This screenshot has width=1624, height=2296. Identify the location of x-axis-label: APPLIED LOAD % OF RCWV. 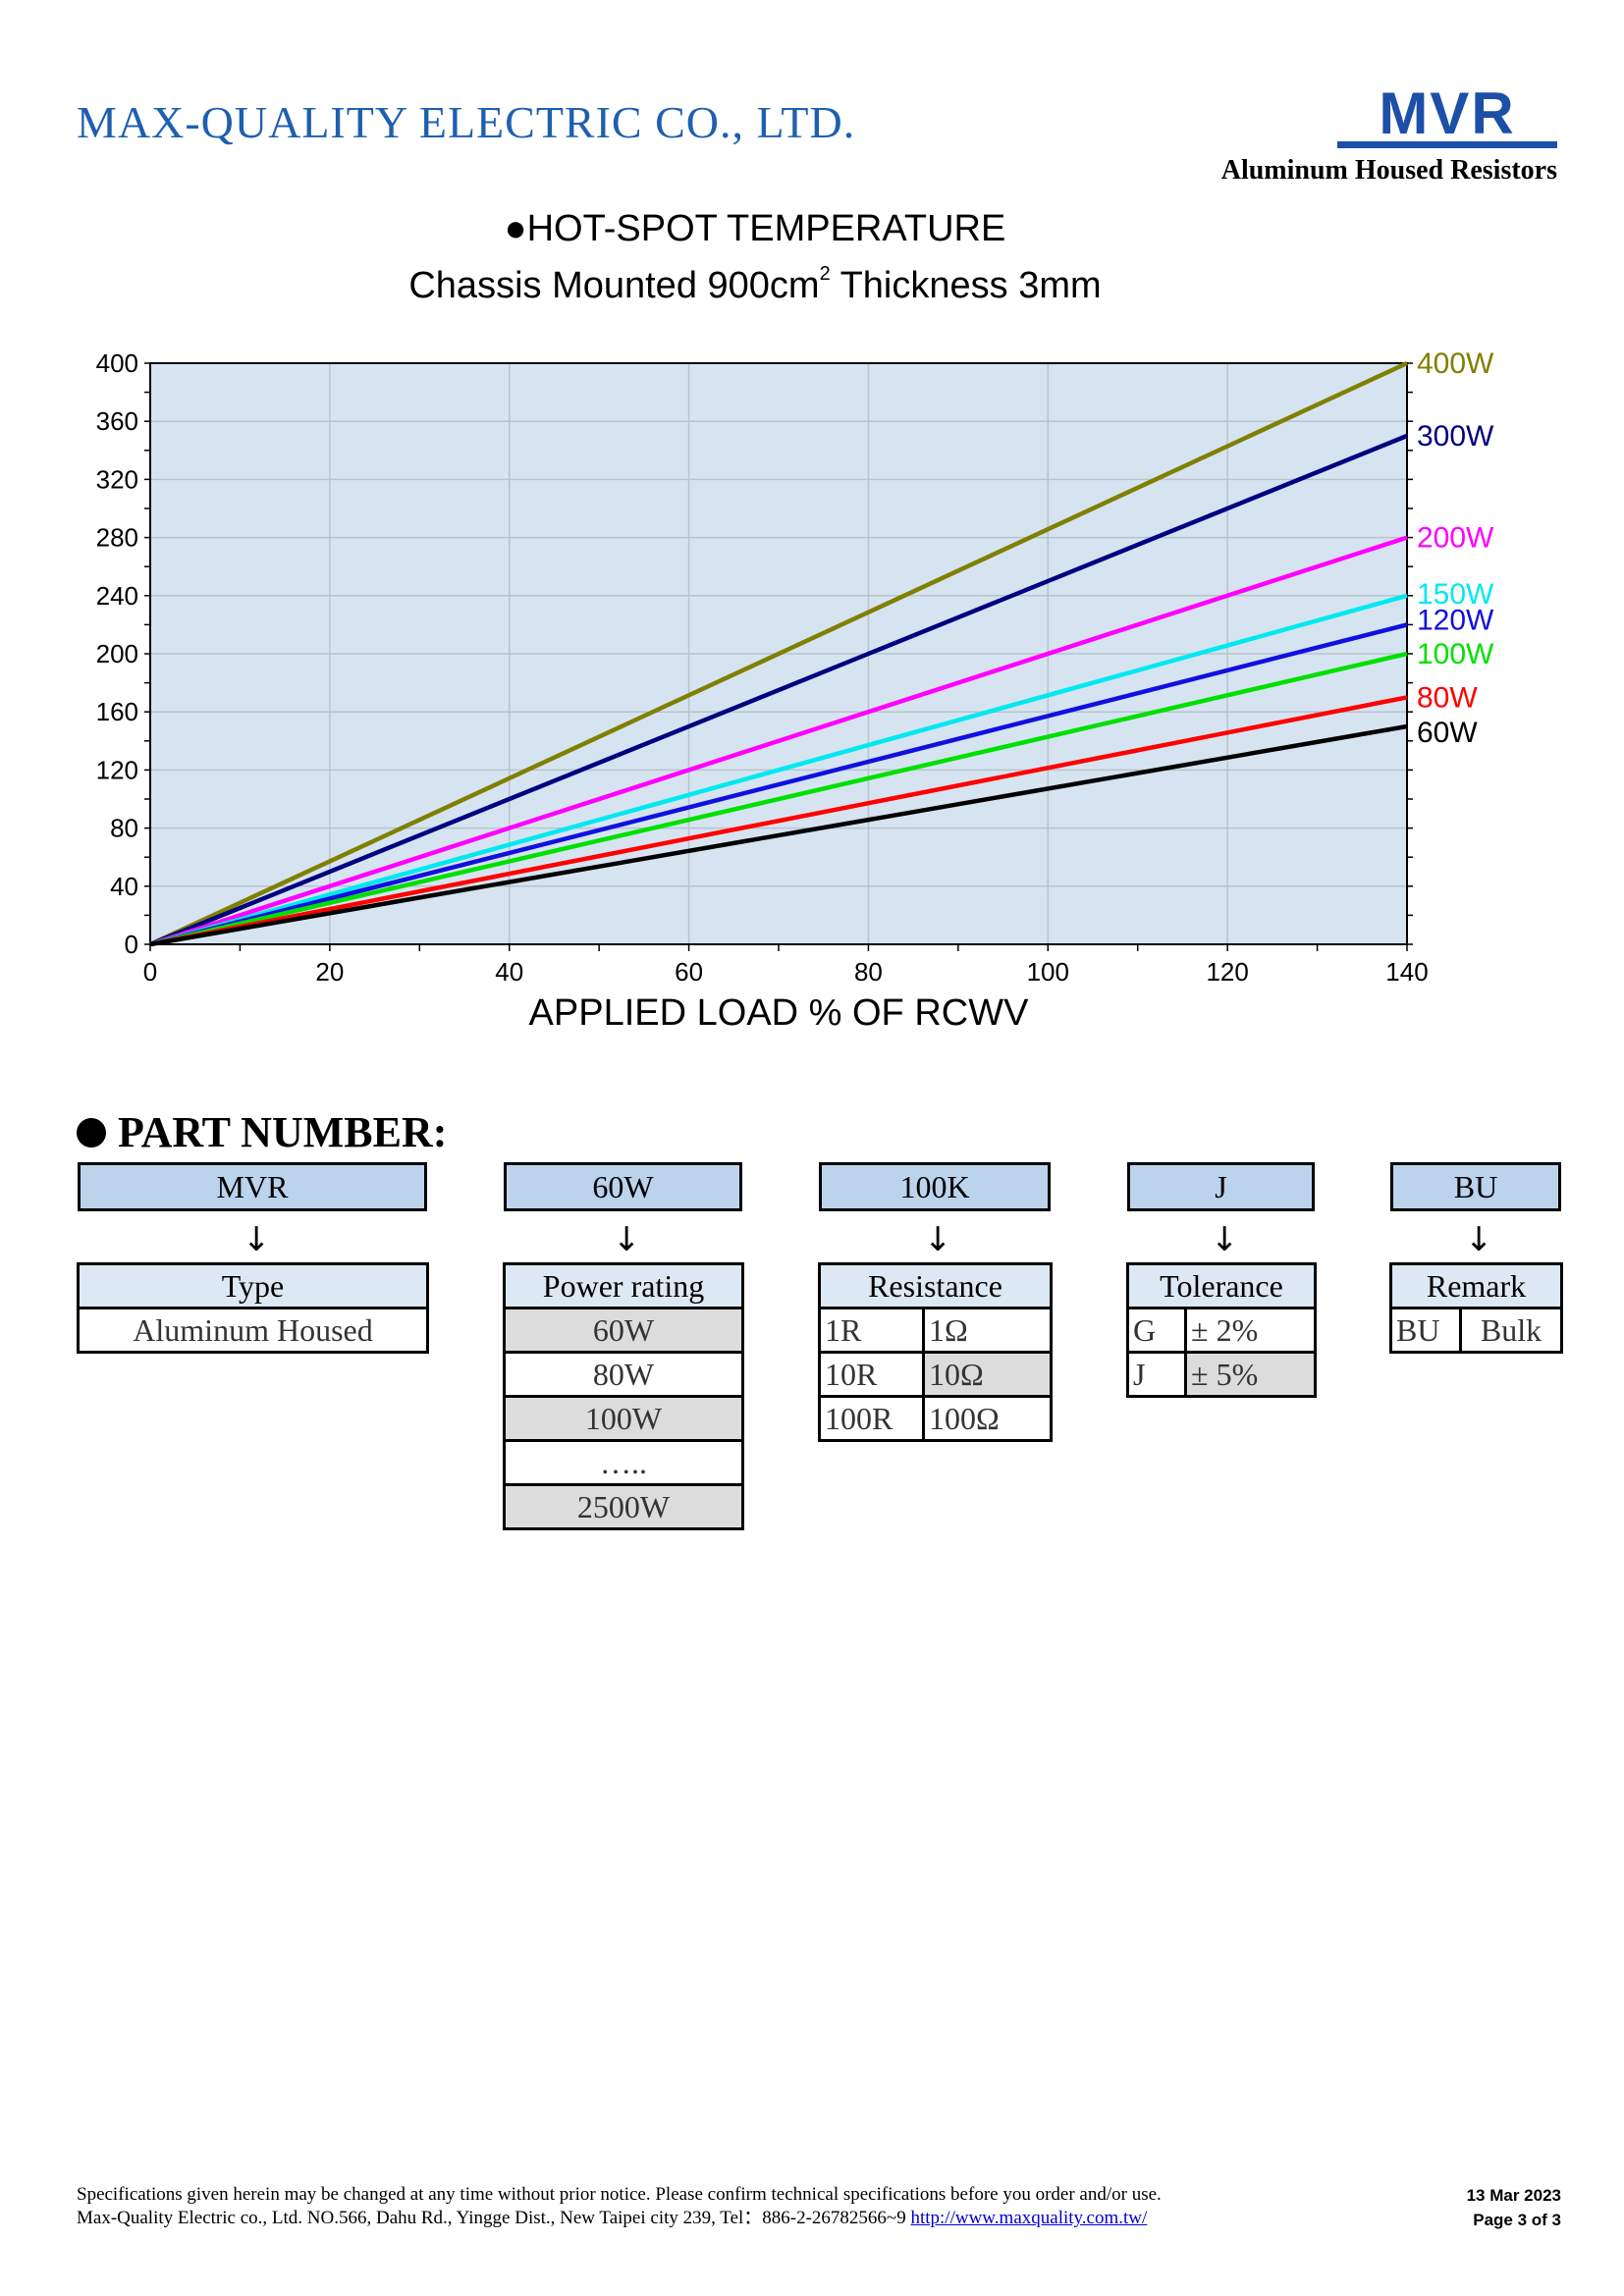
(779, 1013).